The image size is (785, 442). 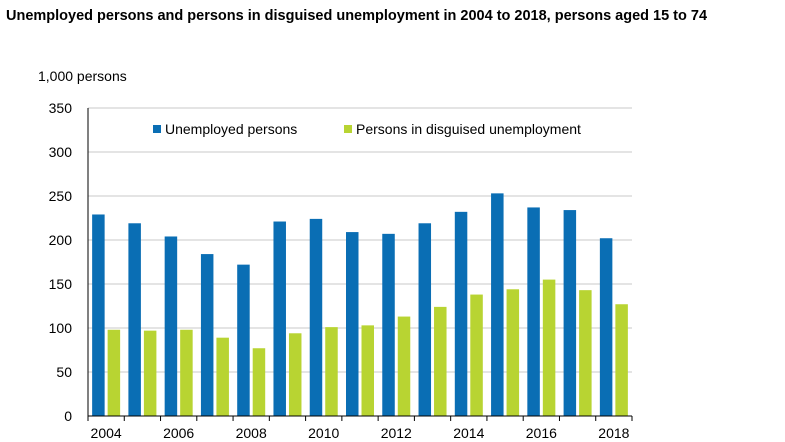 I want to click on bar-disguised-2017, so click(x=585, y=353).